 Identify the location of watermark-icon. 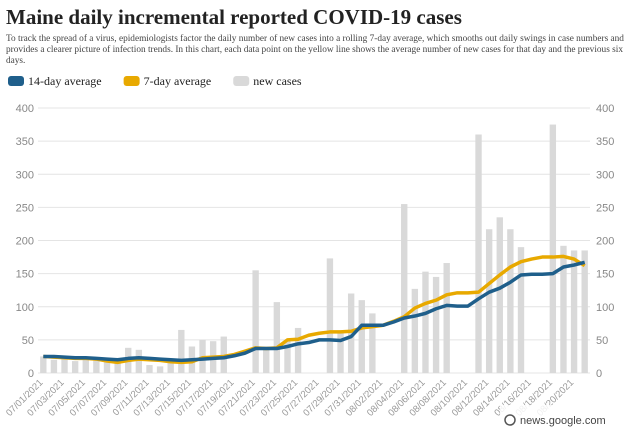
(510, 420).